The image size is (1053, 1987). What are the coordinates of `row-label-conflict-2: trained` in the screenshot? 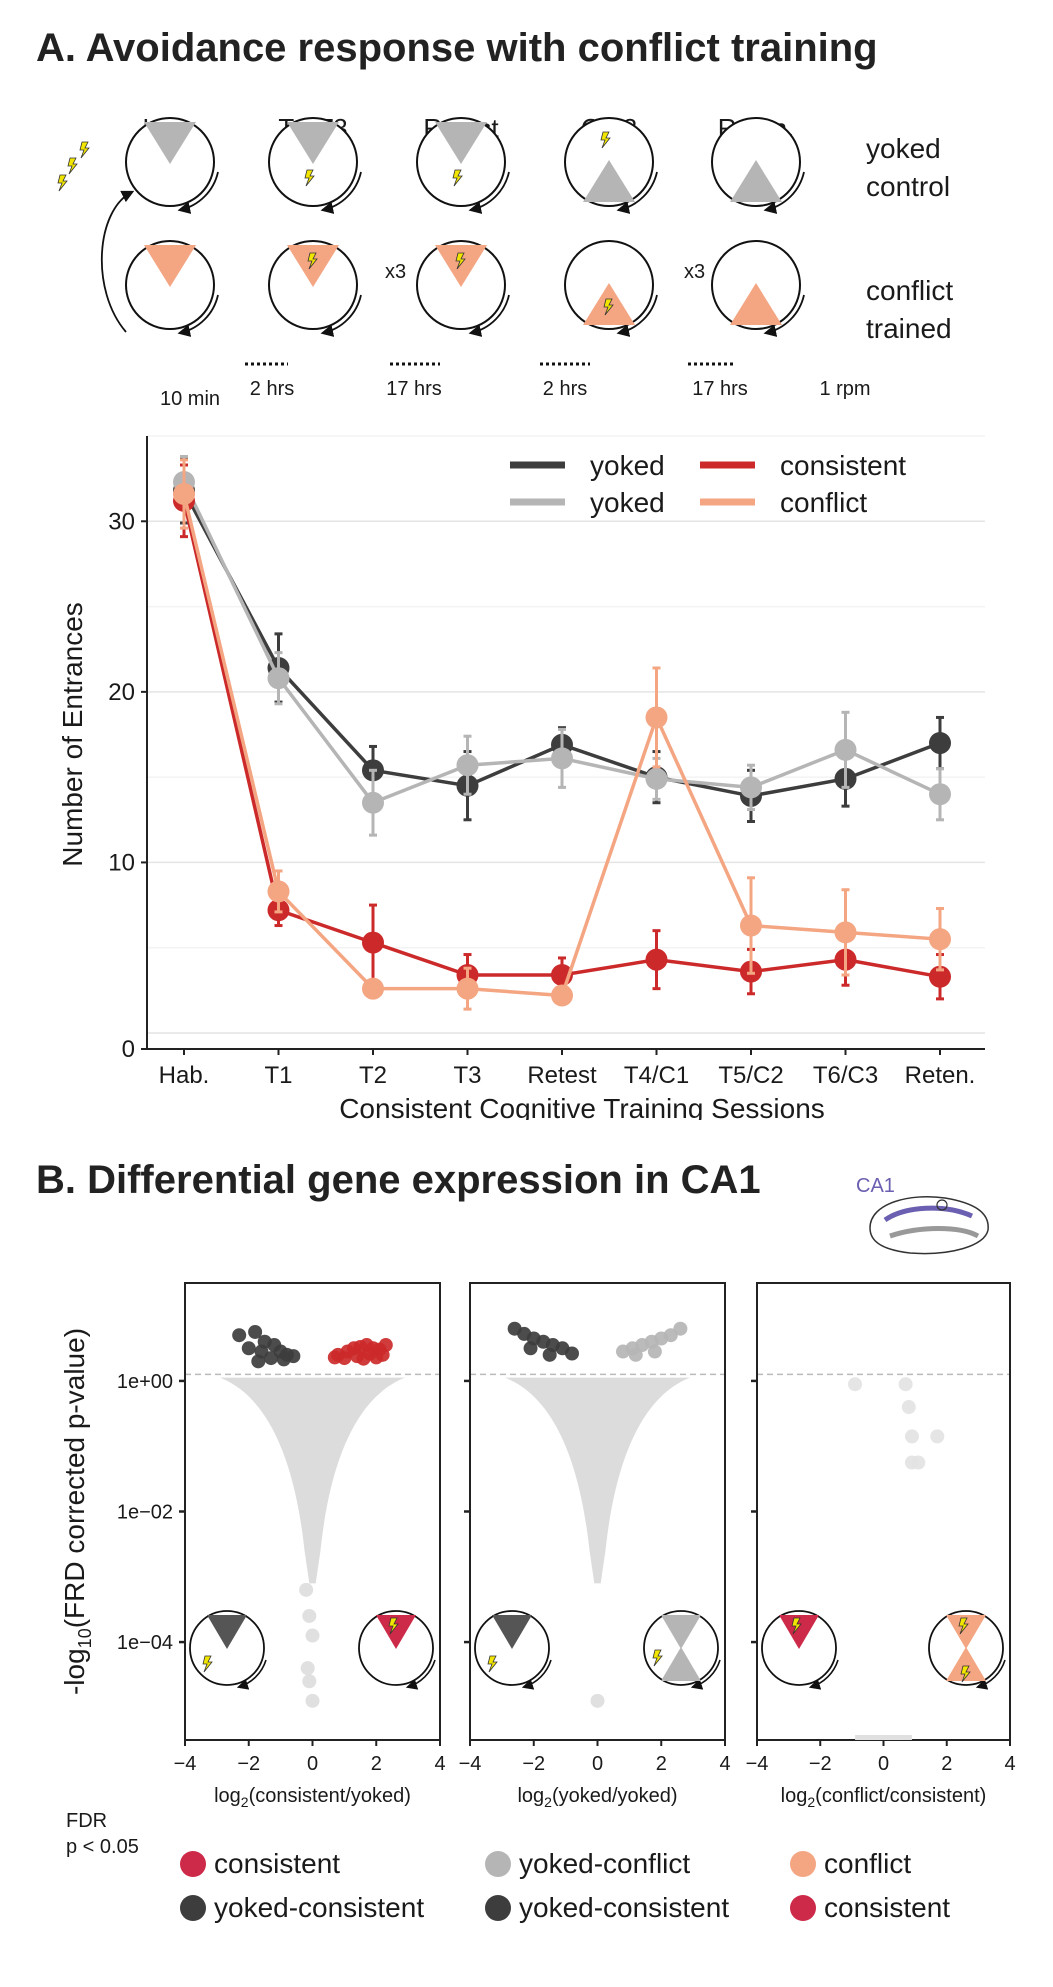 It's located at (909, 328).